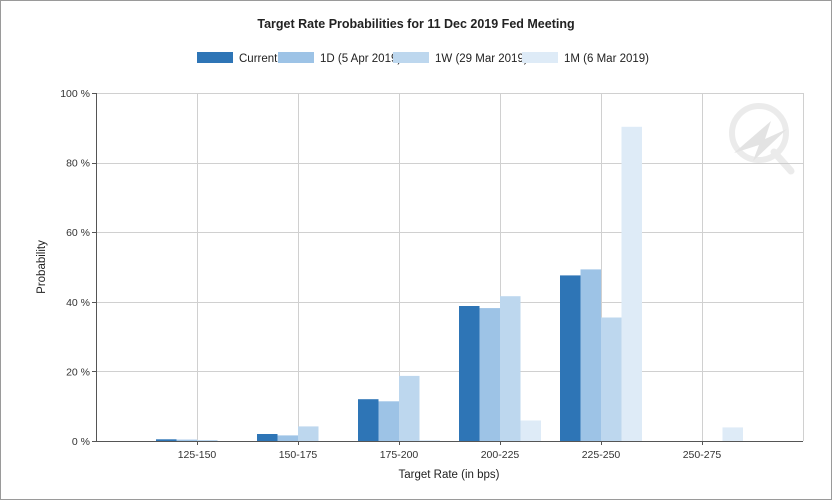  I want to click on x-tick-label: 250-275, so click(702, 455).